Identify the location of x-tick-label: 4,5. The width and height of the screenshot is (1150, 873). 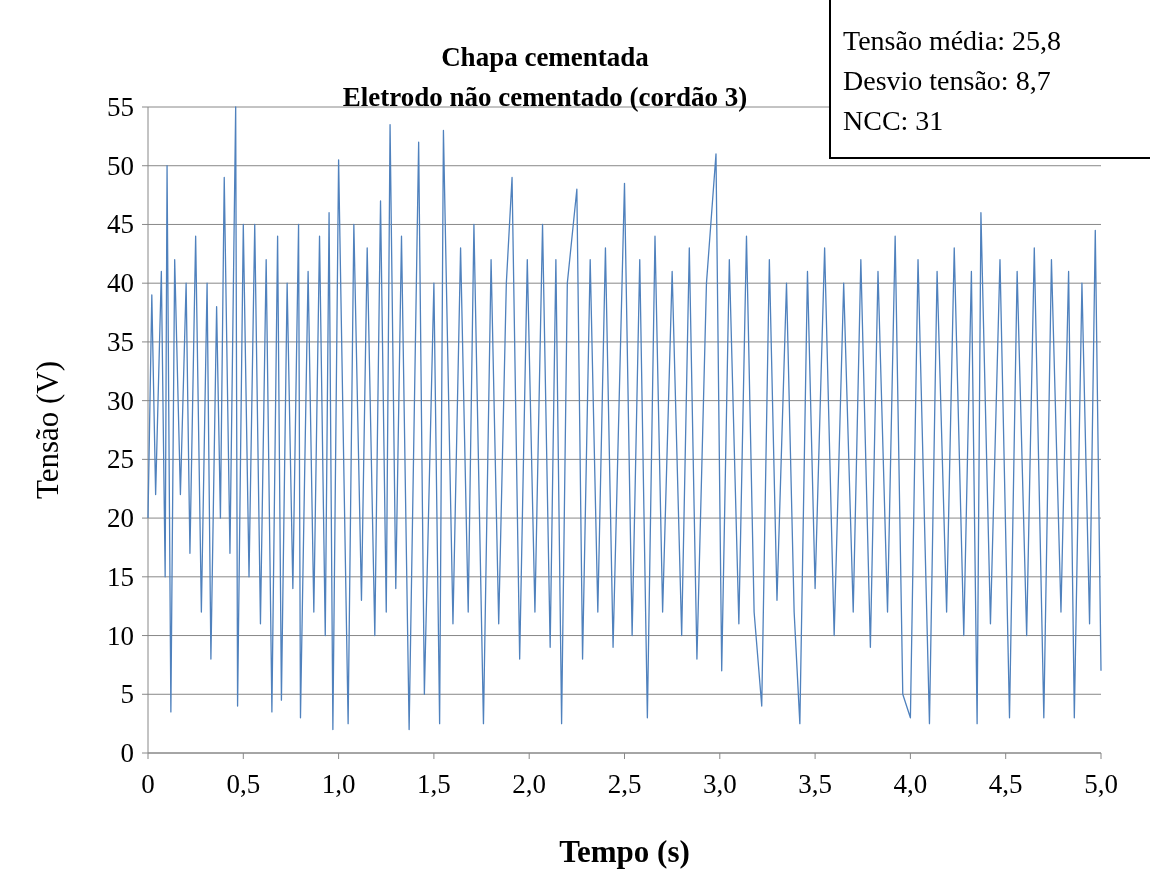
(1005, 784).